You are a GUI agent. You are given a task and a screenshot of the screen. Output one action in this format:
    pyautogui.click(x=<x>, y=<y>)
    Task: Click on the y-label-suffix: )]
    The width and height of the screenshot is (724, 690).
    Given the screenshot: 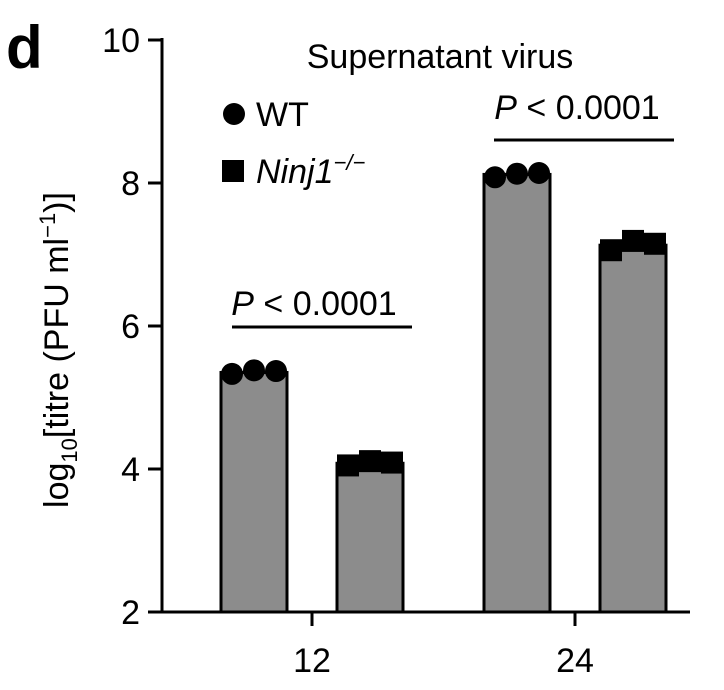 What is the action you would take?
    pyautogui.click(x=57, y=202)
    